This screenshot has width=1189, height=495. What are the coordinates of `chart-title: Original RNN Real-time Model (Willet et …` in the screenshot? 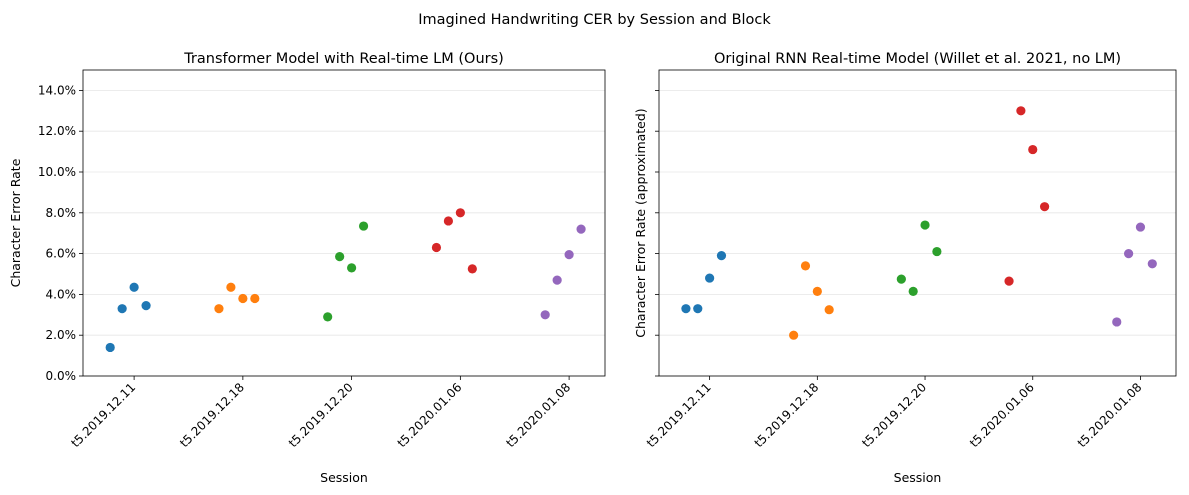 It's located at (917, 59).